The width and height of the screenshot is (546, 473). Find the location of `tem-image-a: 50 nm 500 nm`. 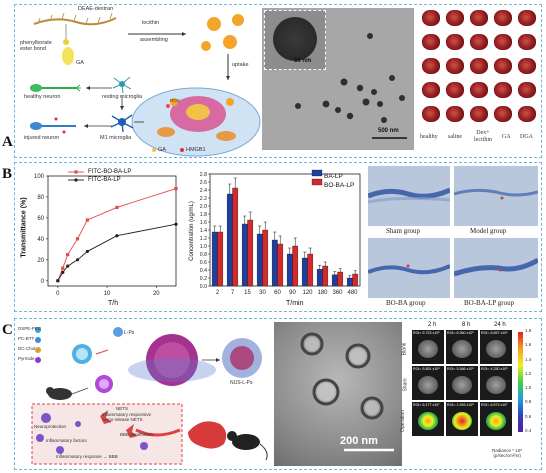

tem-image-a: 50 nm 500 nm is located at coordinates (338, 79).